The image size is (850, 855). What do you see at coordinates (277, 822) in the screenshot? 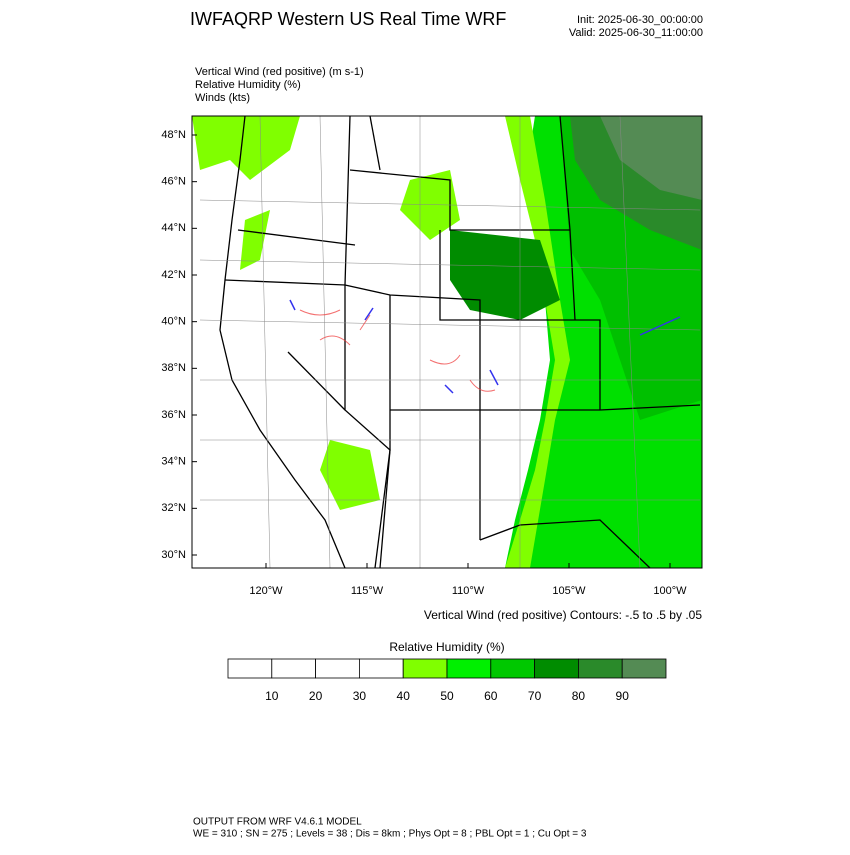
I see `footer: OUTPUT FROM WRF V4.6.1 MODEL` at bounding box center [277, 822].